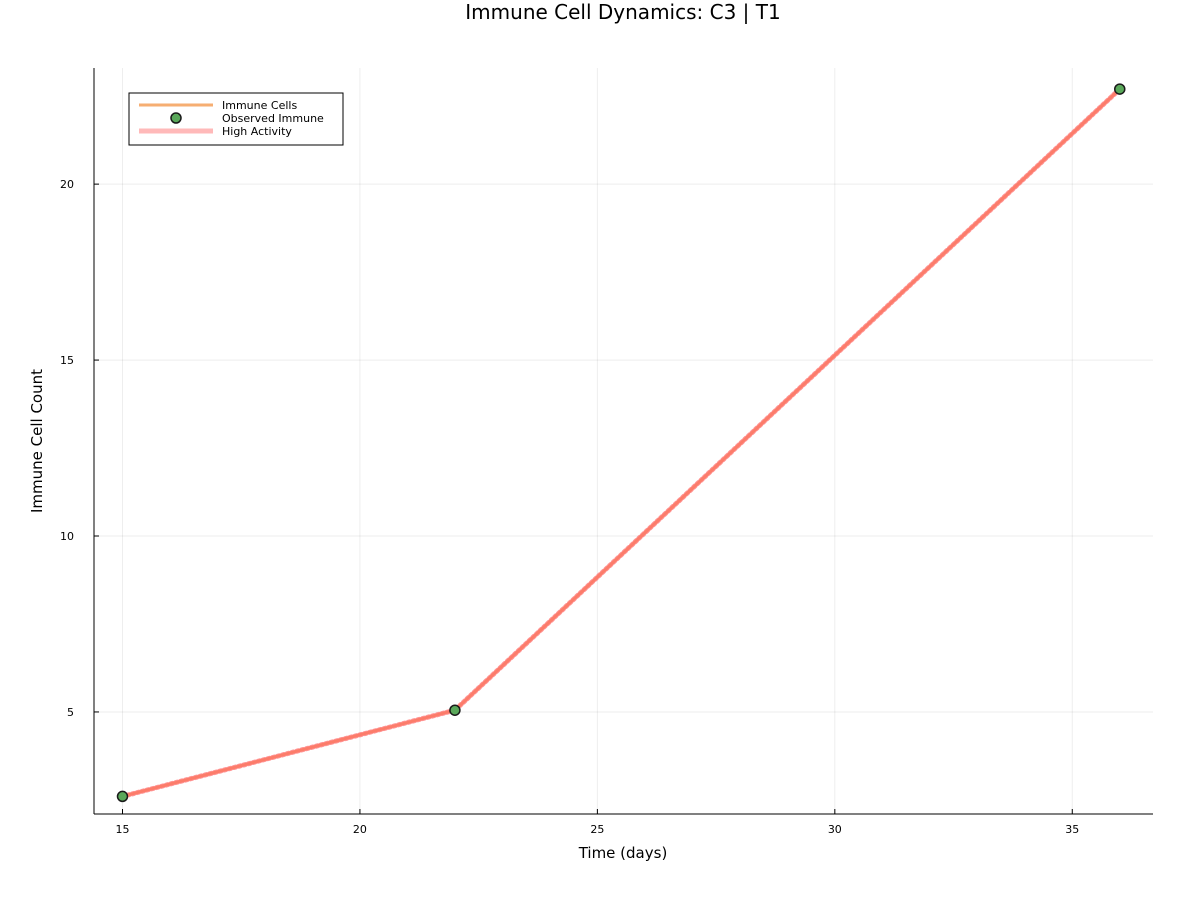  What do you see at coordinates (835, 829) in the screenshot?
I see `x-tick-label: 30` at bounding box center [835, 829].